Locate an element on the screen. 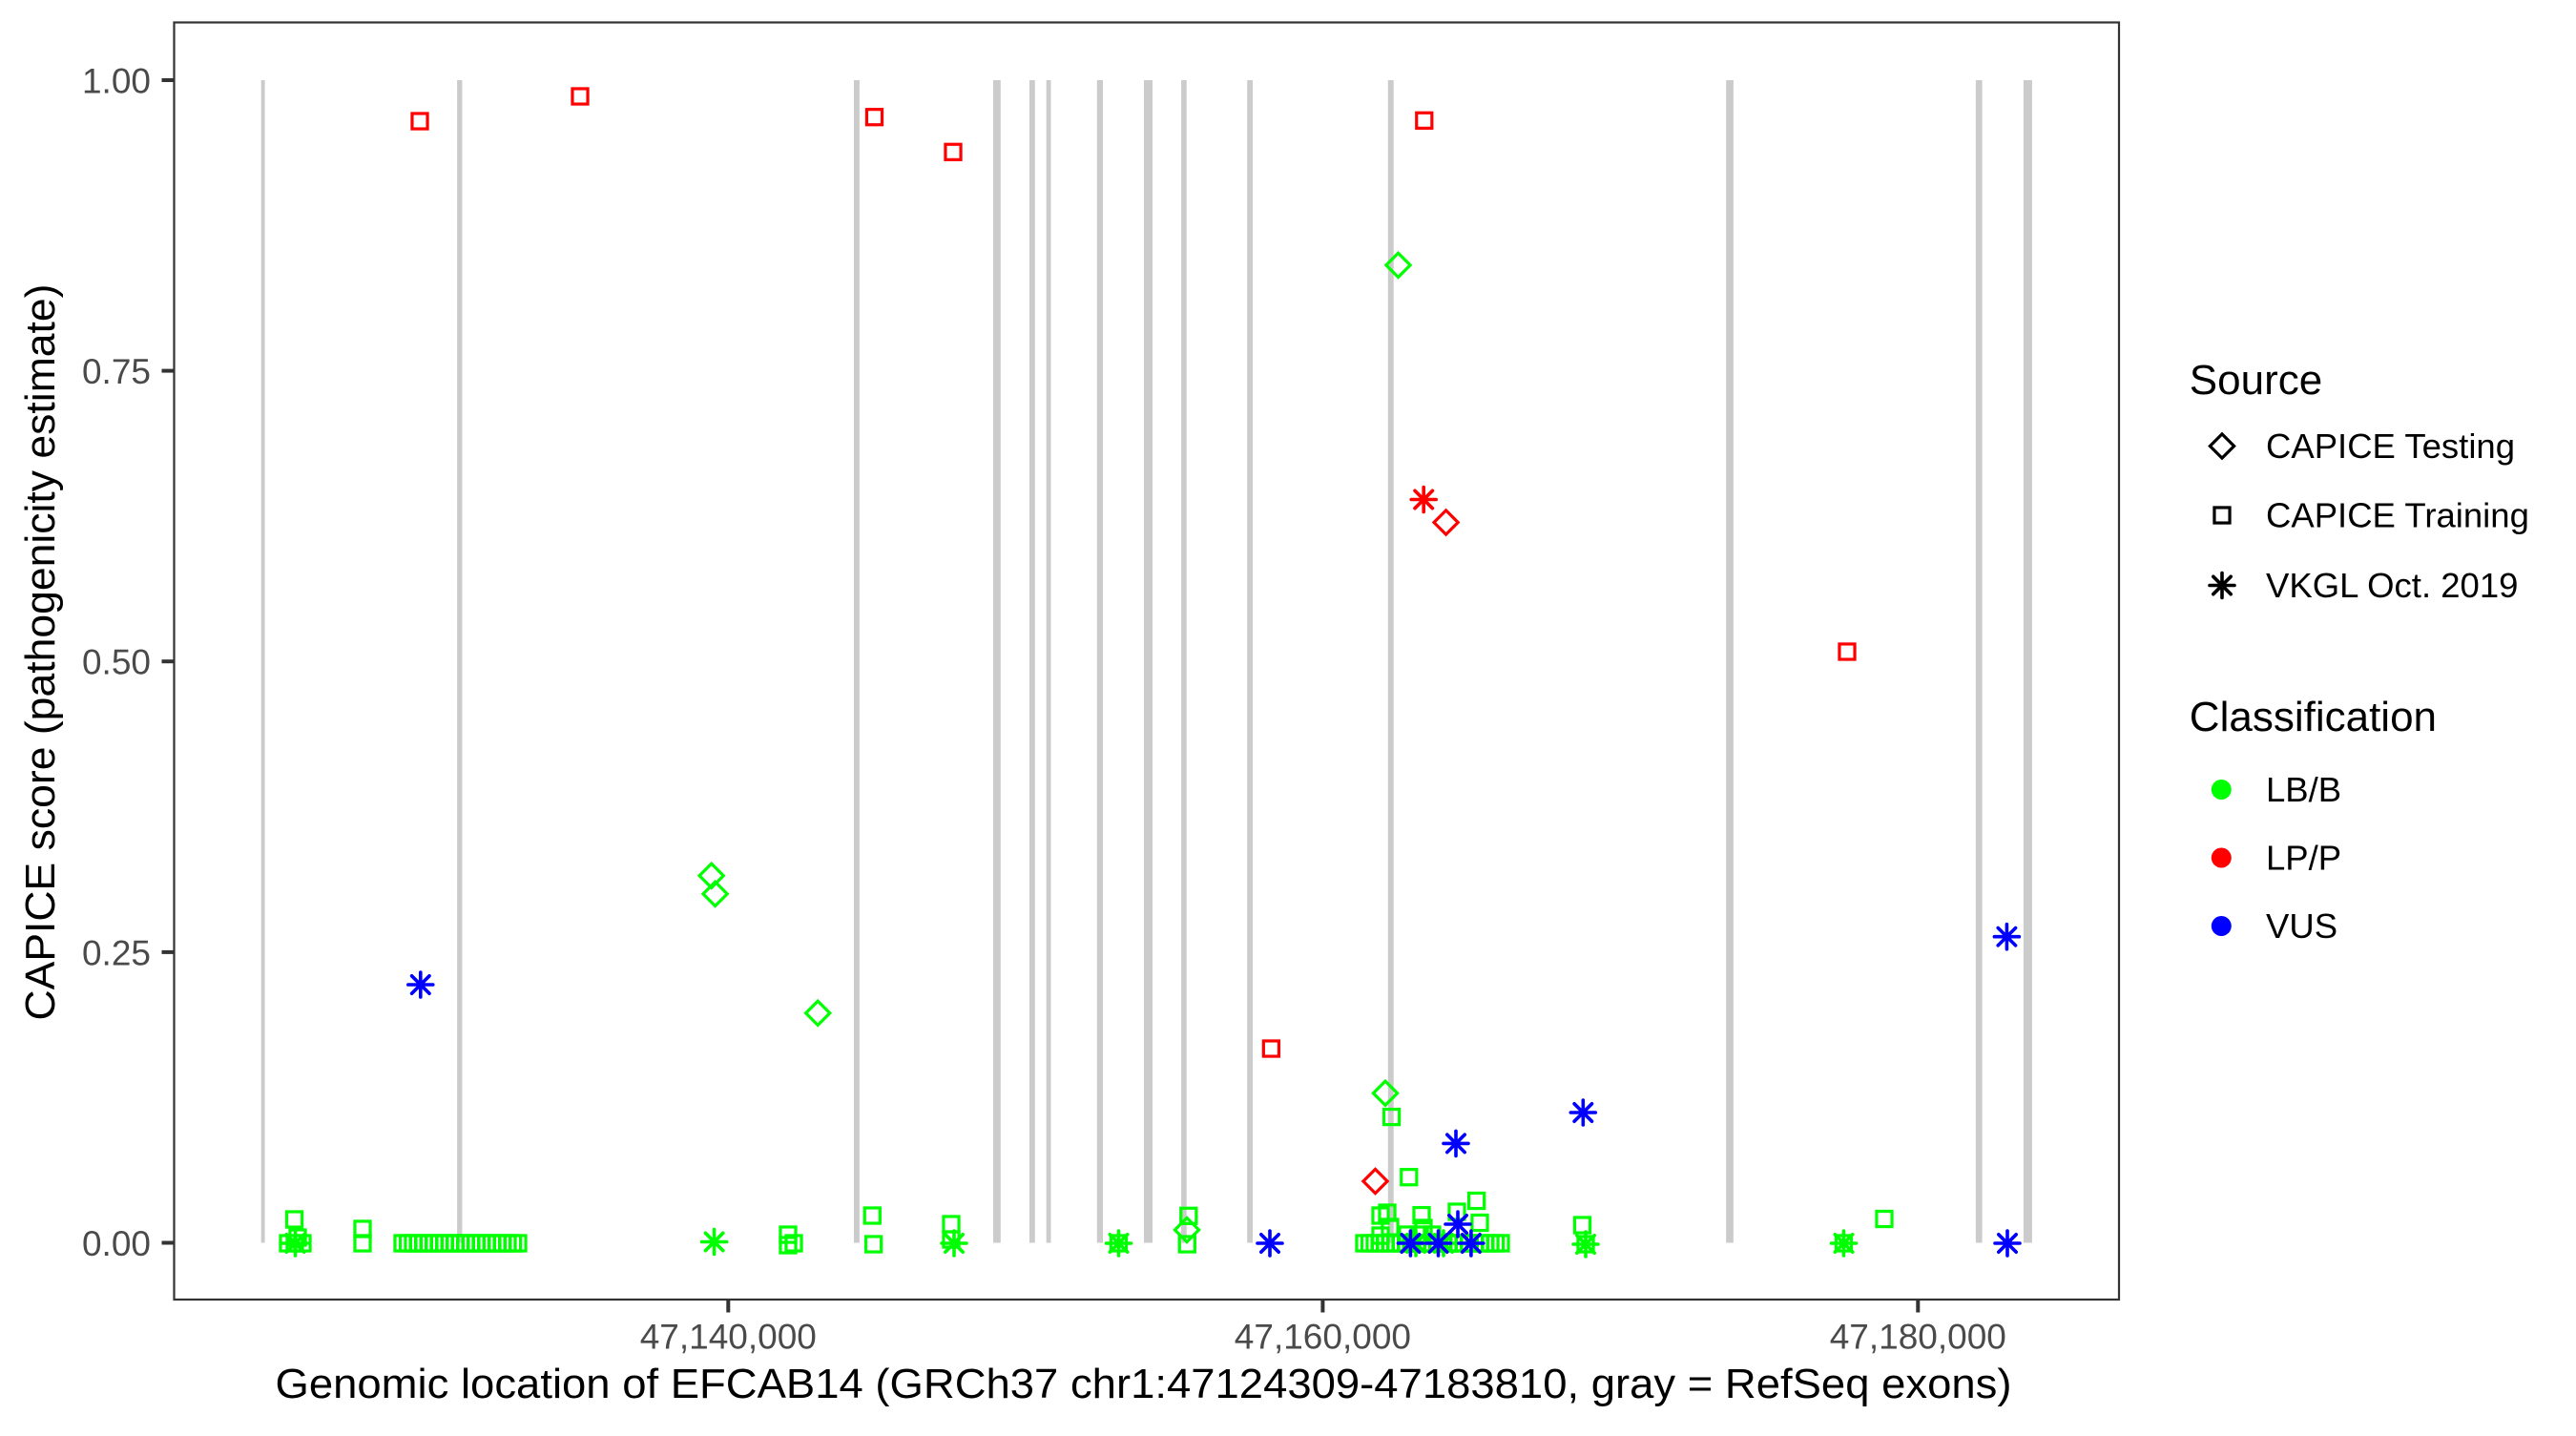 This screenshot has height=1436, width=2576. svg-text: Source is located at coordinates (2256, 380).